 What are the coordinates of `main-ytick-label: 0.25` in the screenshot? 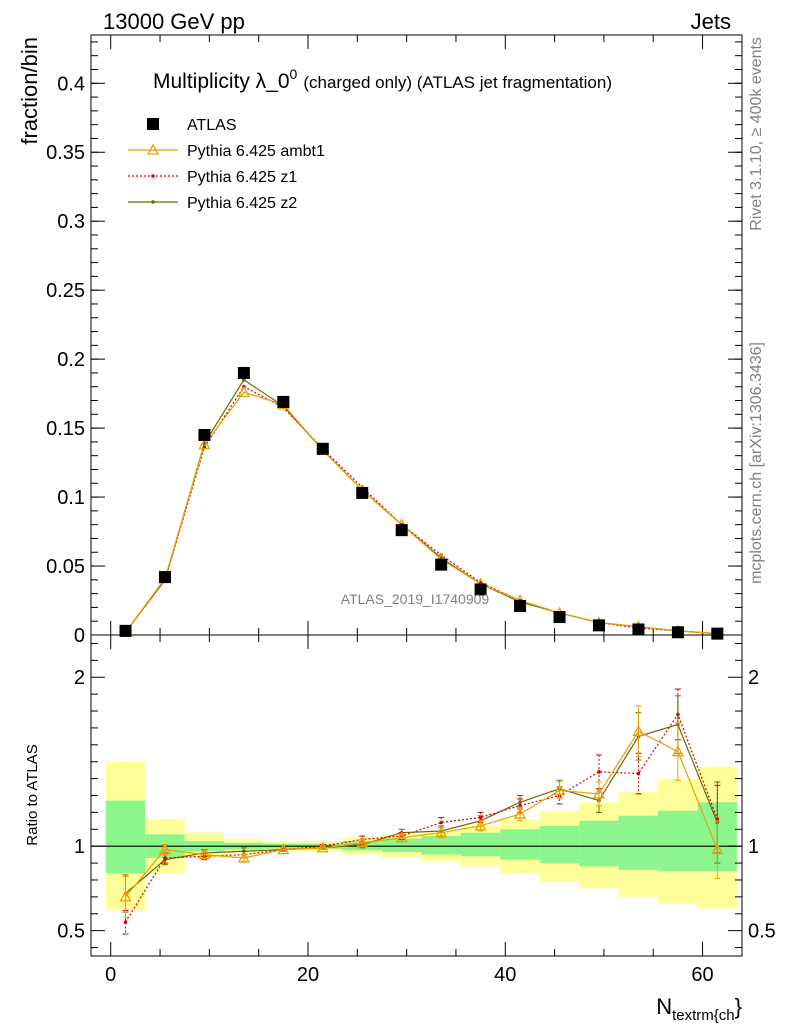 It's located at (65, 291).